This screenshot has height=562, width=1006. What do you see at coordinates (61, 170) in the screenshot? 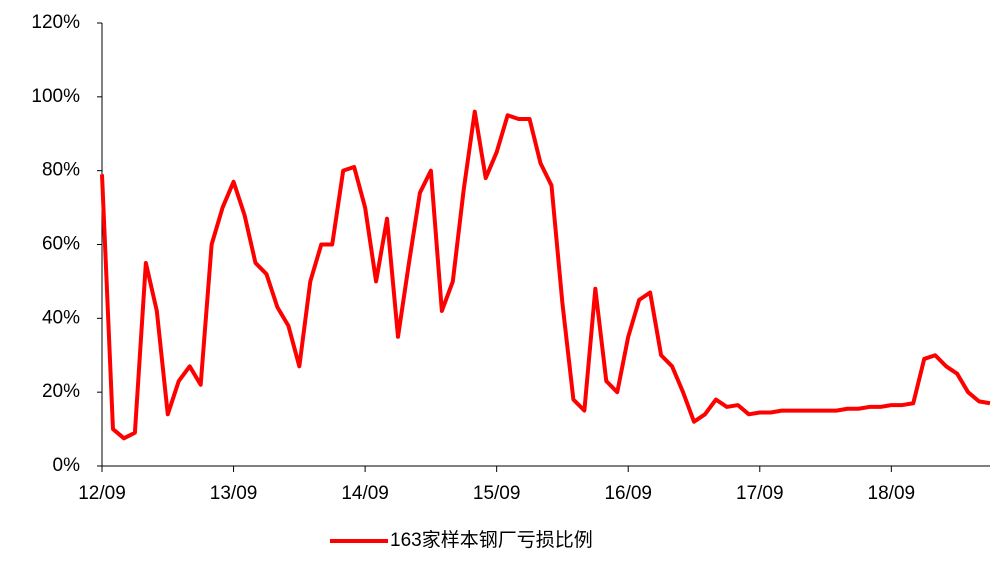
I see `y-tick-label: 80%` at bounding box center [61, 170].